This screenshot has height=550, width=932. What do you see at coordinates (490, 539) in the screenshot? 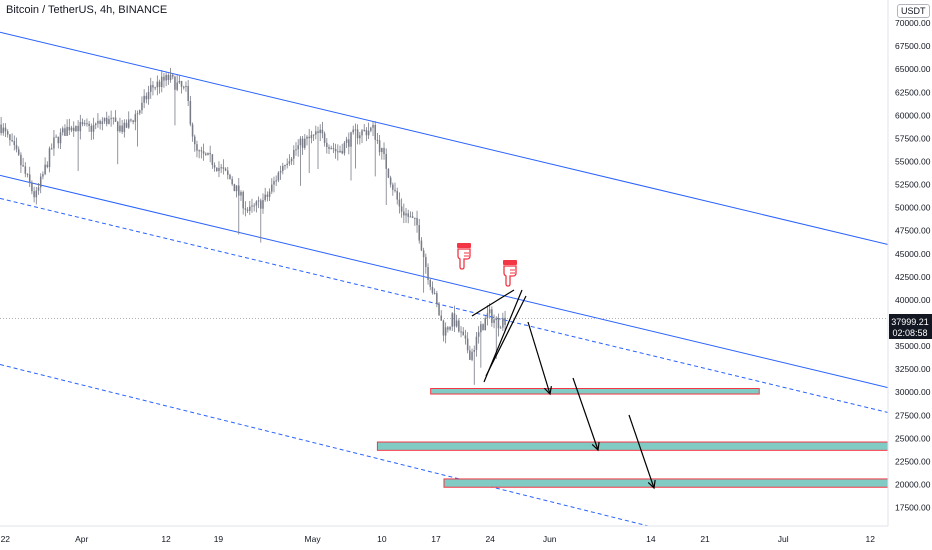
I see `x-tick-label: 24` at bounding box center [490, 539].